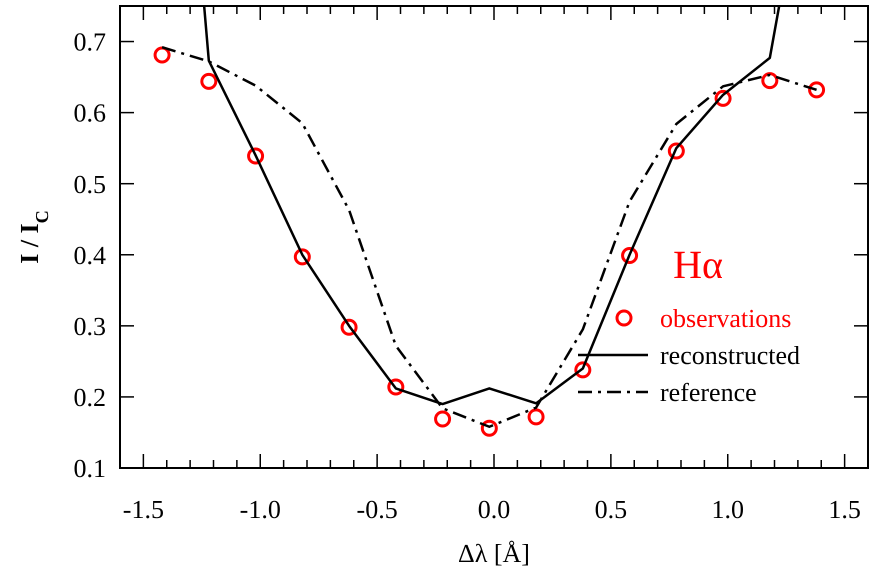 The width and height of the screenshot is (878, 576). Describe the element at coordinates (494, 553) in the screenshot. I see `x-axis-title: Δλ [Å]` at that location.